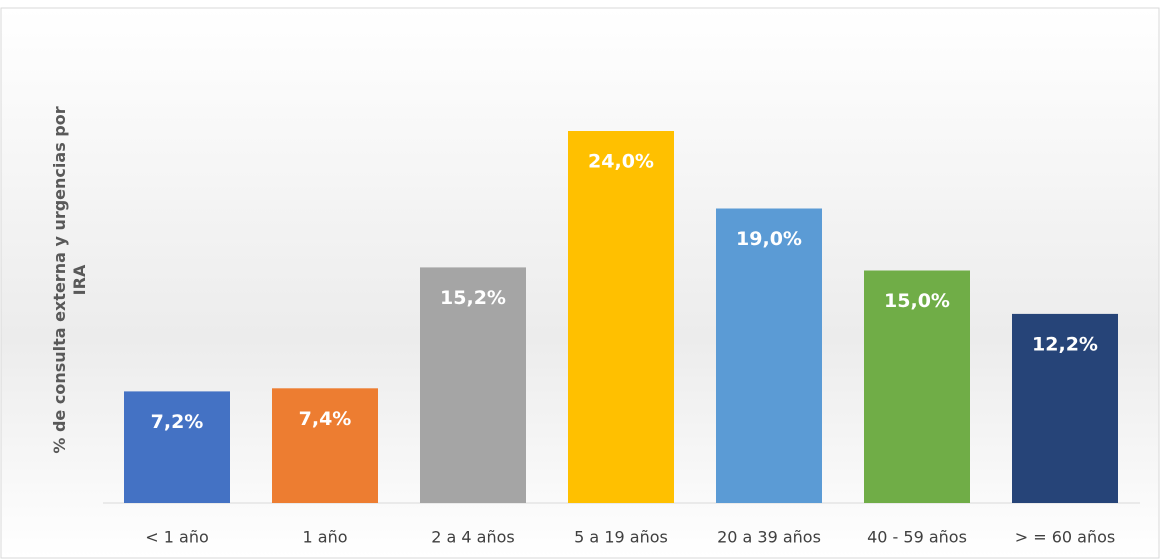 The height and width of the screenshot is (560, 1162). What do you see at coordinates (177, 537) in the screenshot?
I see `x-tick-label: < 1 año` at bounding box center [177, 537].